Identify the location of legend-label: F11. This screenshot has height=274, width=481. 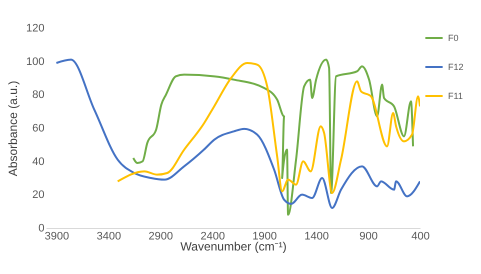
(455, 96).